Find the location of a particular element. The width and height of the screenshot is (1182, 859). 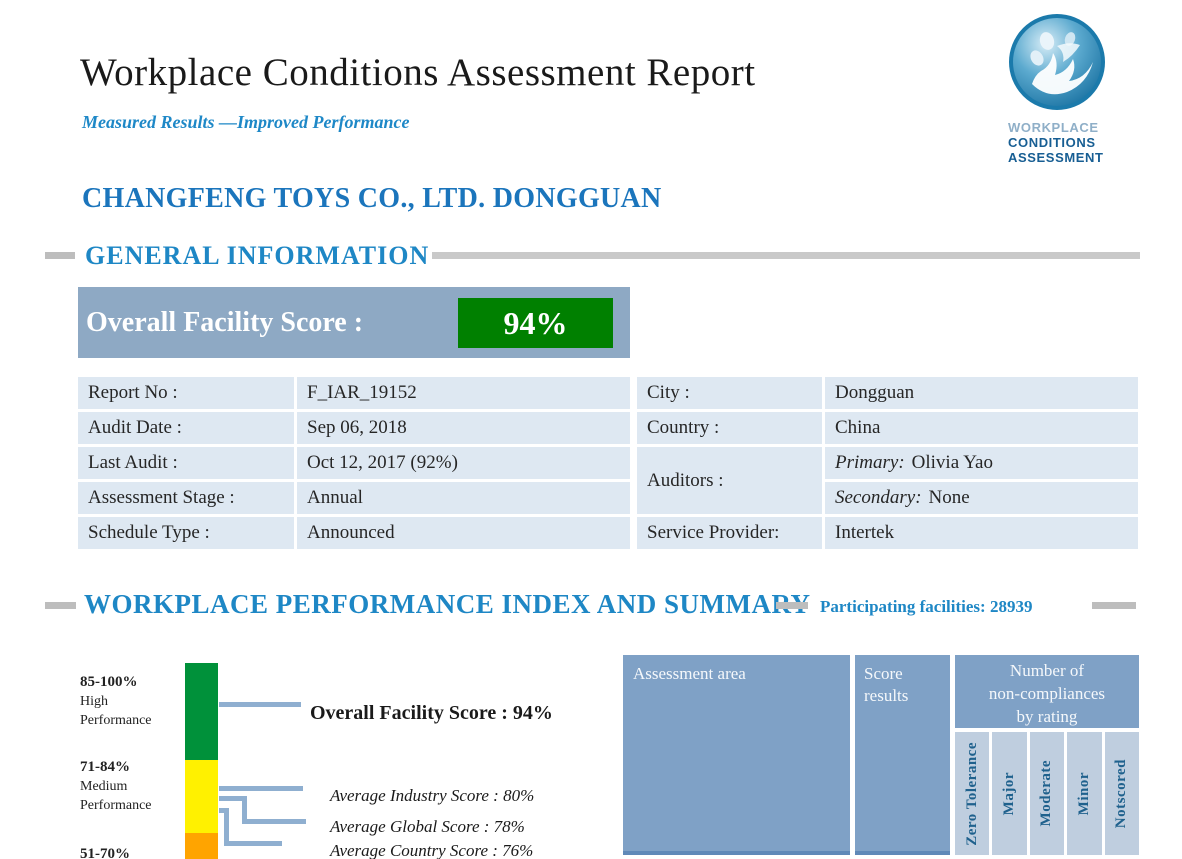

auditor-primary-prefix: Primary: is located at coordinates (870, 462).